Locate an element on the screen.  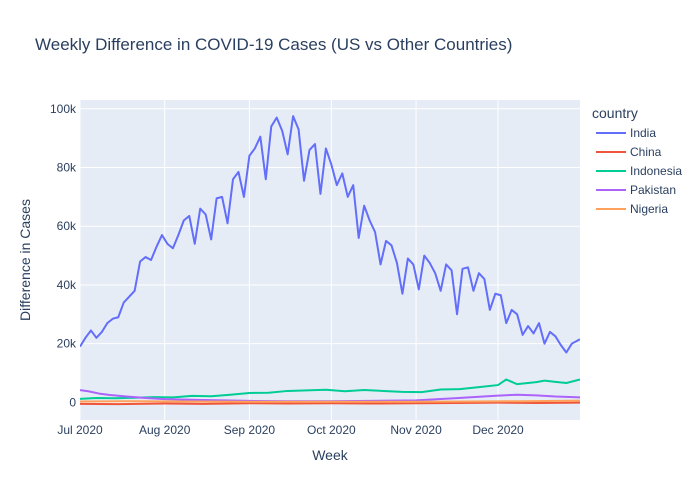
legend-label: India is located at coordinates (643, 133).